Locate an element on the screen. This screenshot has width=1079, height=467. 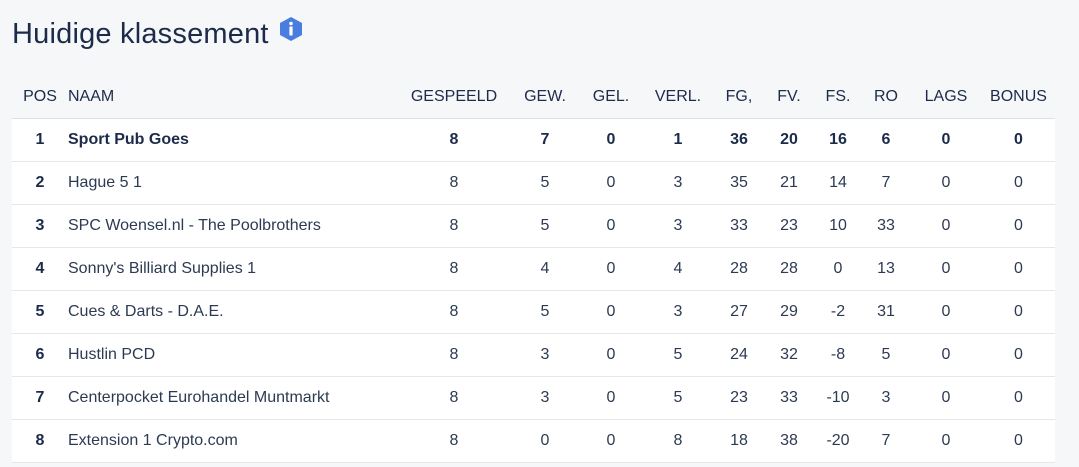
cell-gew: 4 is located at coordinates (545, 269).